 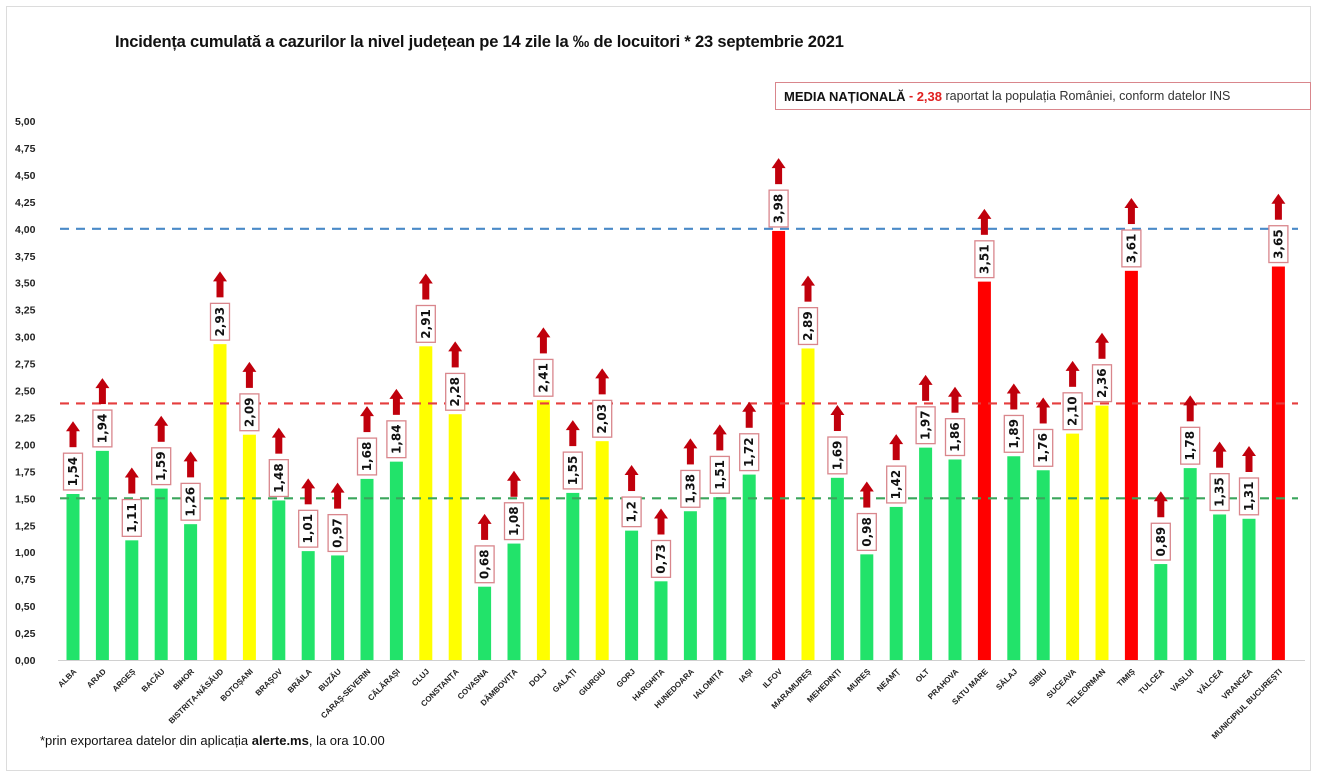 What do you see at coordinates (926, 425) in the screenshot?
I see `data-label: 1,97` at bounding box center [926, 425].